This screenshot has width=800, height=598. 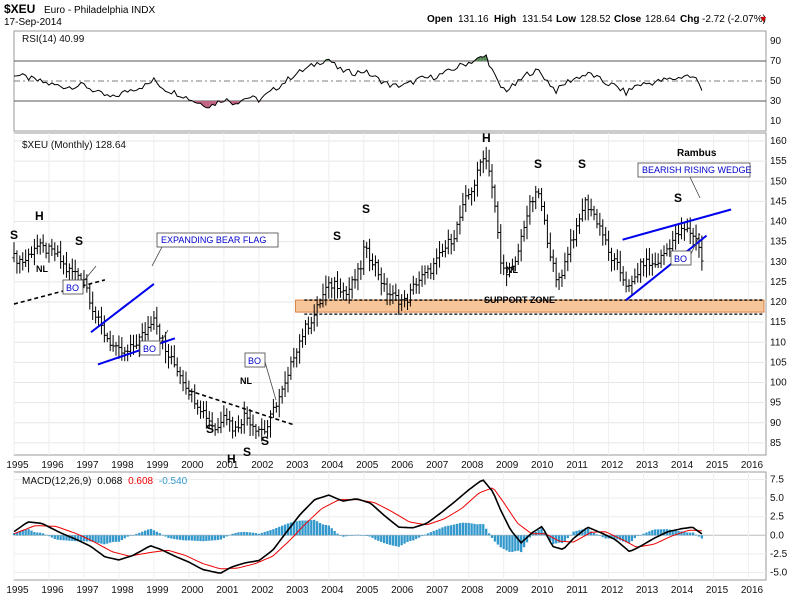 I want to click on year-tick-label: 2002, so click(x=262, y=590).